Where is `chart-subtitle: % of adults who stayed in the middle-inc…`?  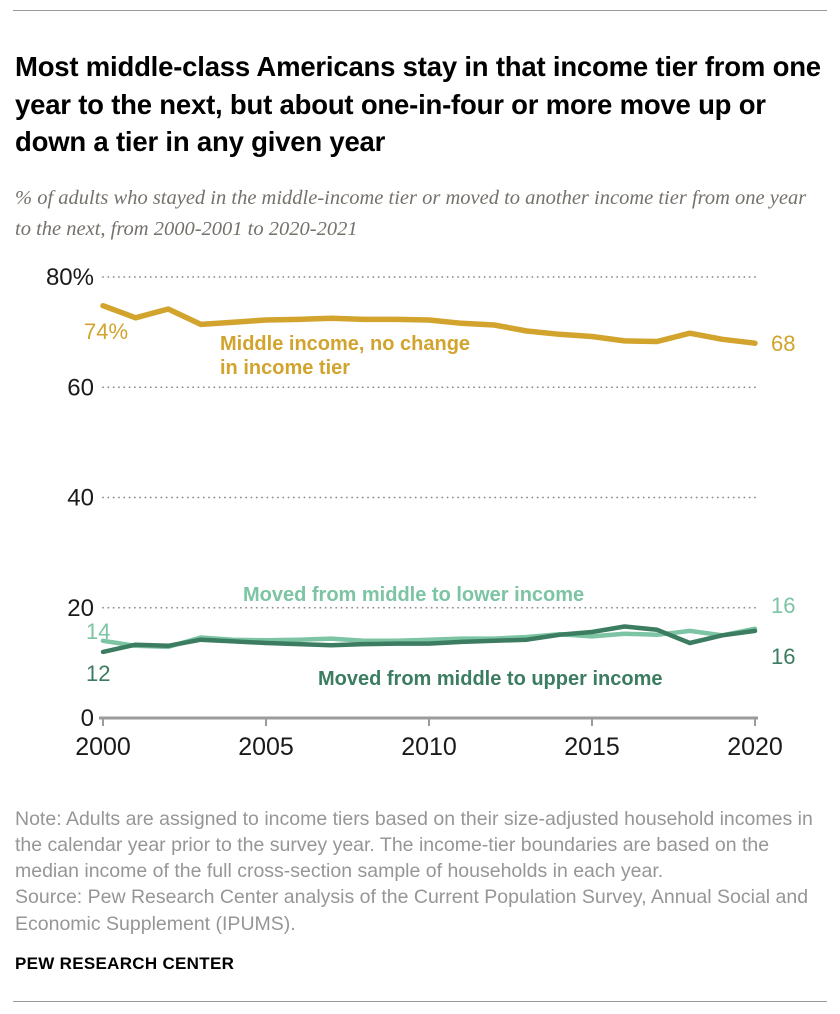 chart-subtitle: % of adults who stayed in the middle-inc… is located at coordinates (411, 213).